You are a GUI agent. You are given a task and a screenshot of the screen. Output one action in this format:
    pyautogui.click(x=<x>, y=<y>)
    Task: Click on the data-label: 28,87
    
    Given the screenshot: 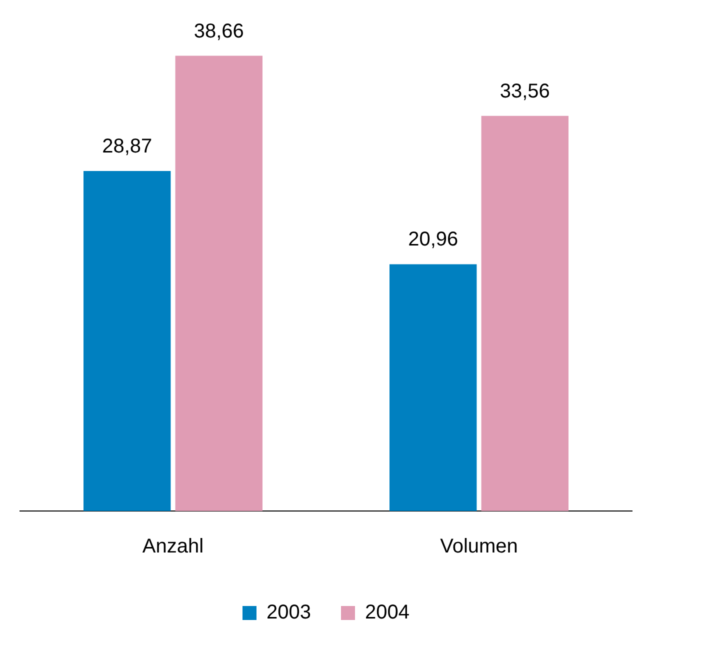 What is the action you would take?
    pyautogui.click(x=127, y=147)
    